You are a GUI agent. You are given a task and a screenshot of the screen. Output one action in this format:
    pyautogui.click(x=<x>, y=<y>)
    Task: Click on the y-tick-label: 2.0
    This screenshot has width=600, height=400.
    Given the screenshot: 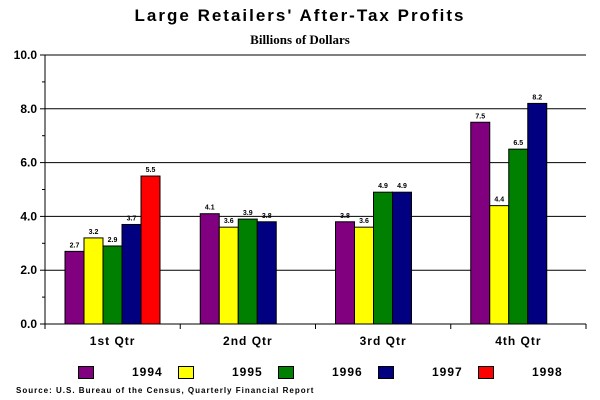 What is the action you would take?
    pyautogui.click(x=28, y=270)
    